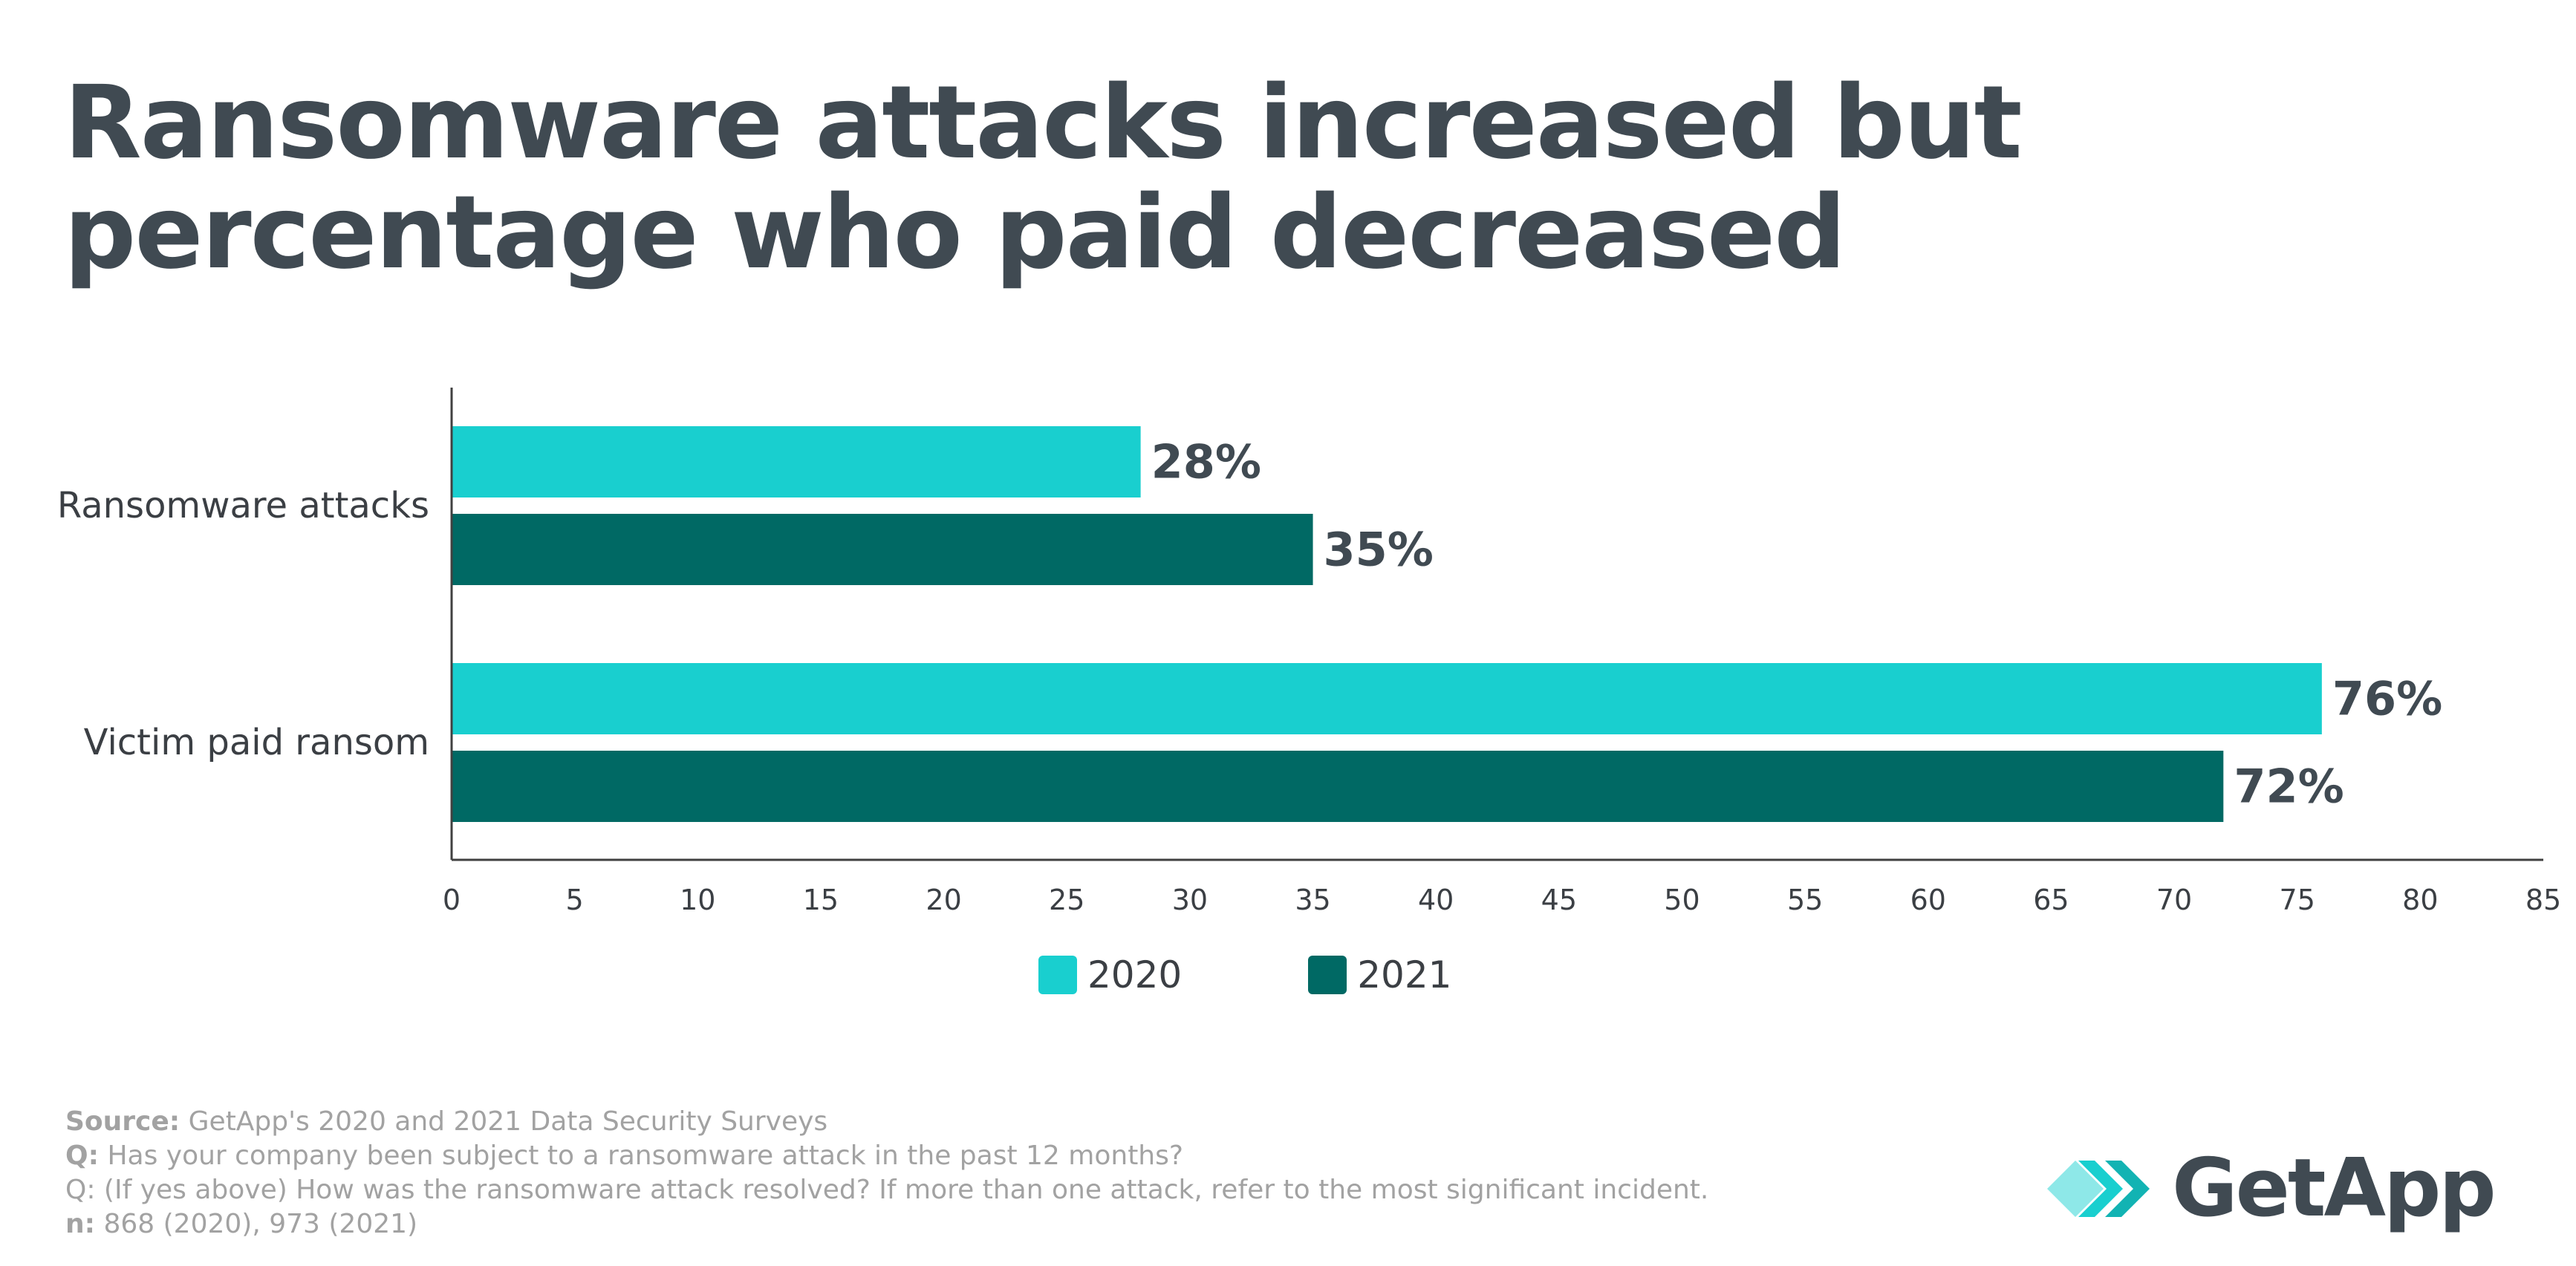  What do you see at coordinates (1206, 462) in the screenshot?
I see `data-label-2020-1: 28%` at bounding box center [1206, 462].